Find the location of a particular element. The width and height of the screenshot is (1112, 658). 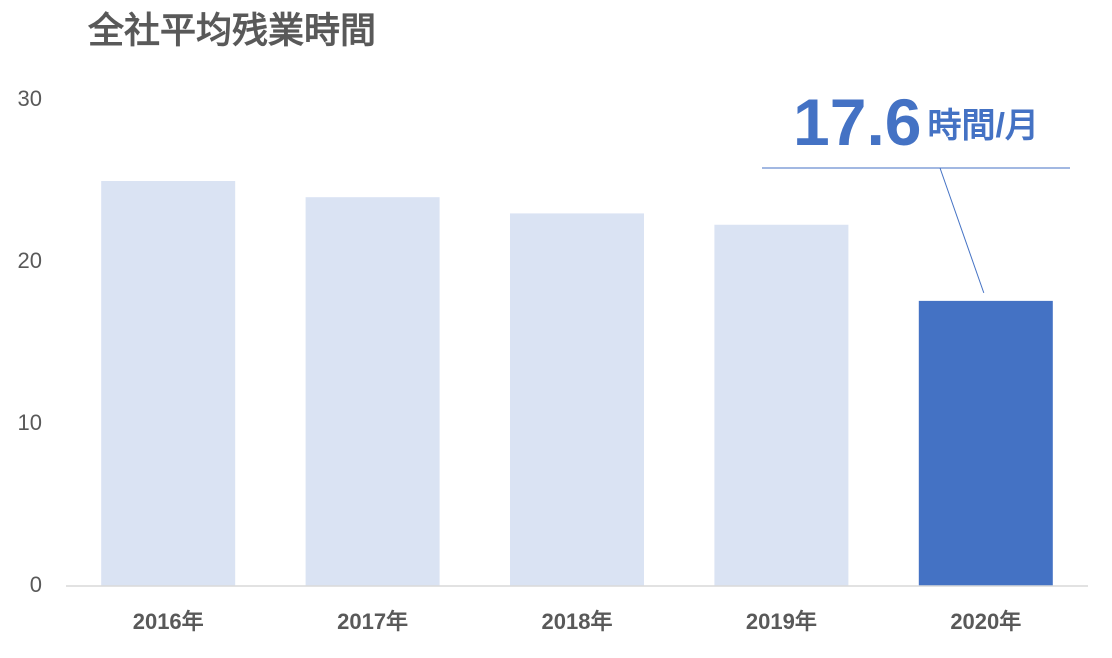

y-tick-label: 30 is located at coordinates (30, 98).